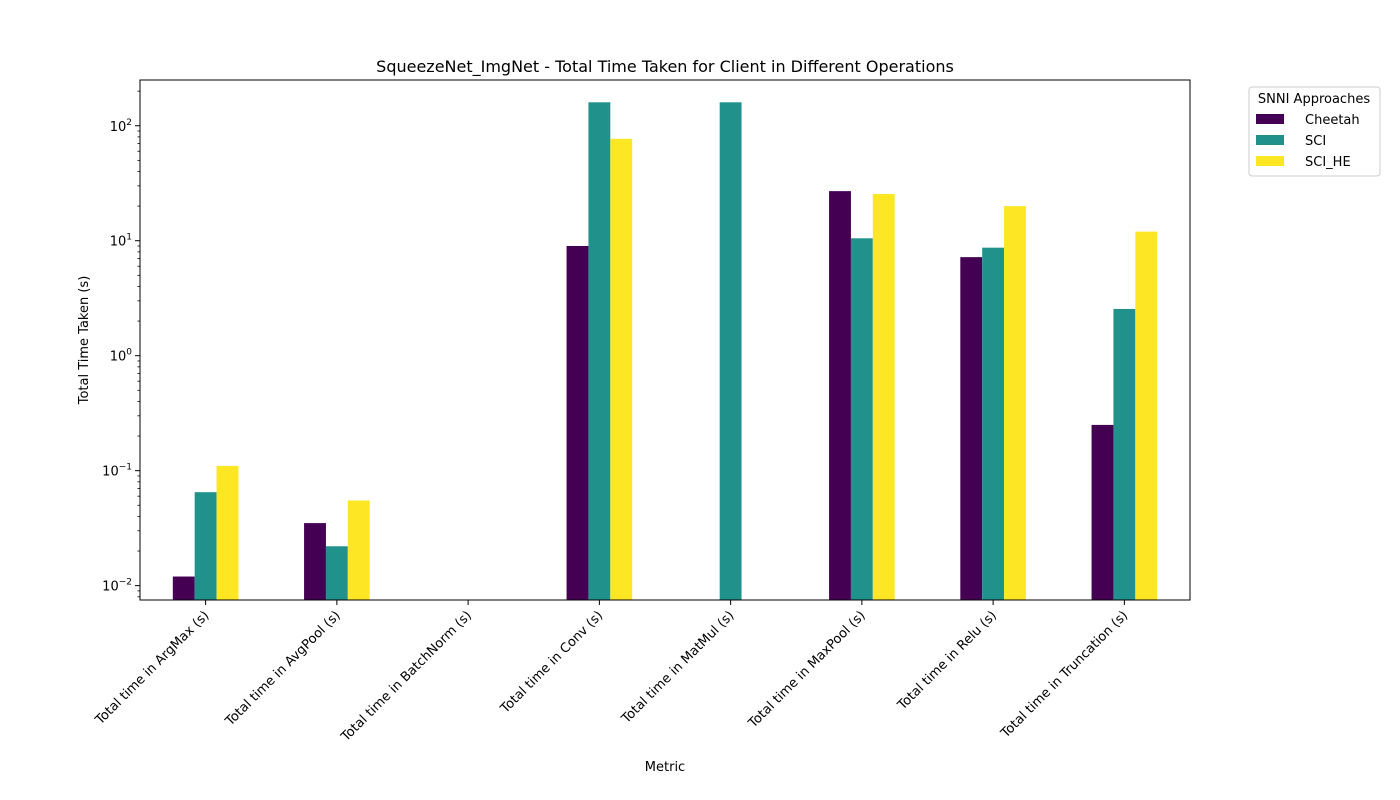 This screenshot has width=1400, height=800. Describe the element at coordinates (121, 356) in the screenshot. I see `y-tick-label: 10⁰` at that location.